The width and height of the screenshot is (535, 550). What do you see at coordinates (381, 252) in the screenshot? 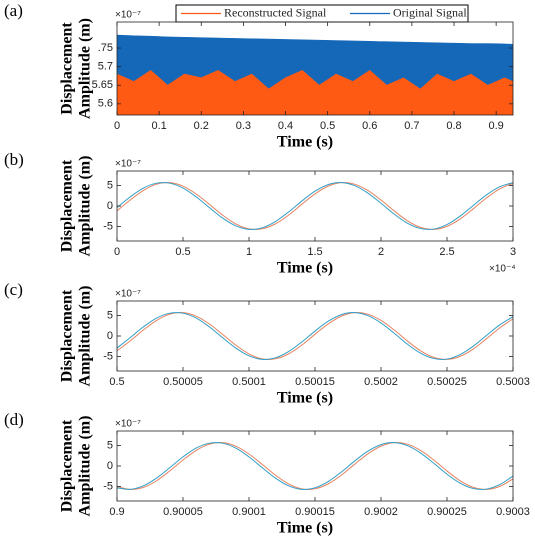
I see `x-tick-label: 2` at bounding box center [381, 252].